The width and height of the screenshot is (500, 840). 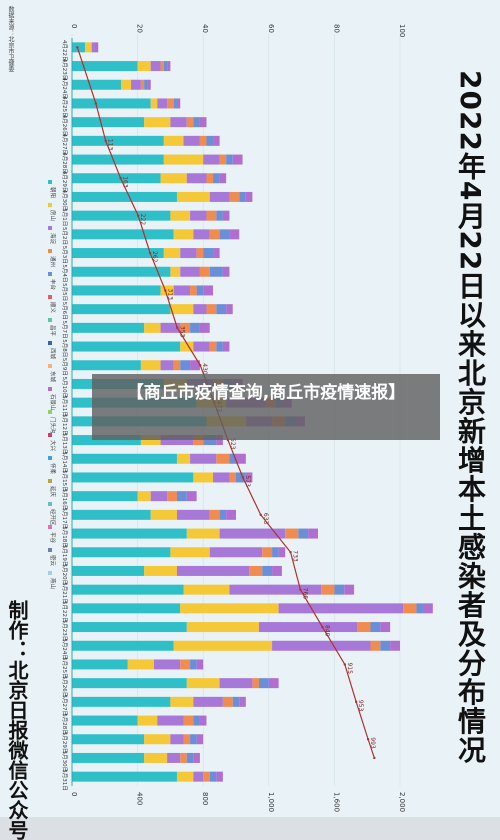 I want to click on legend-label: 海淀, so click(x=53, y=239).